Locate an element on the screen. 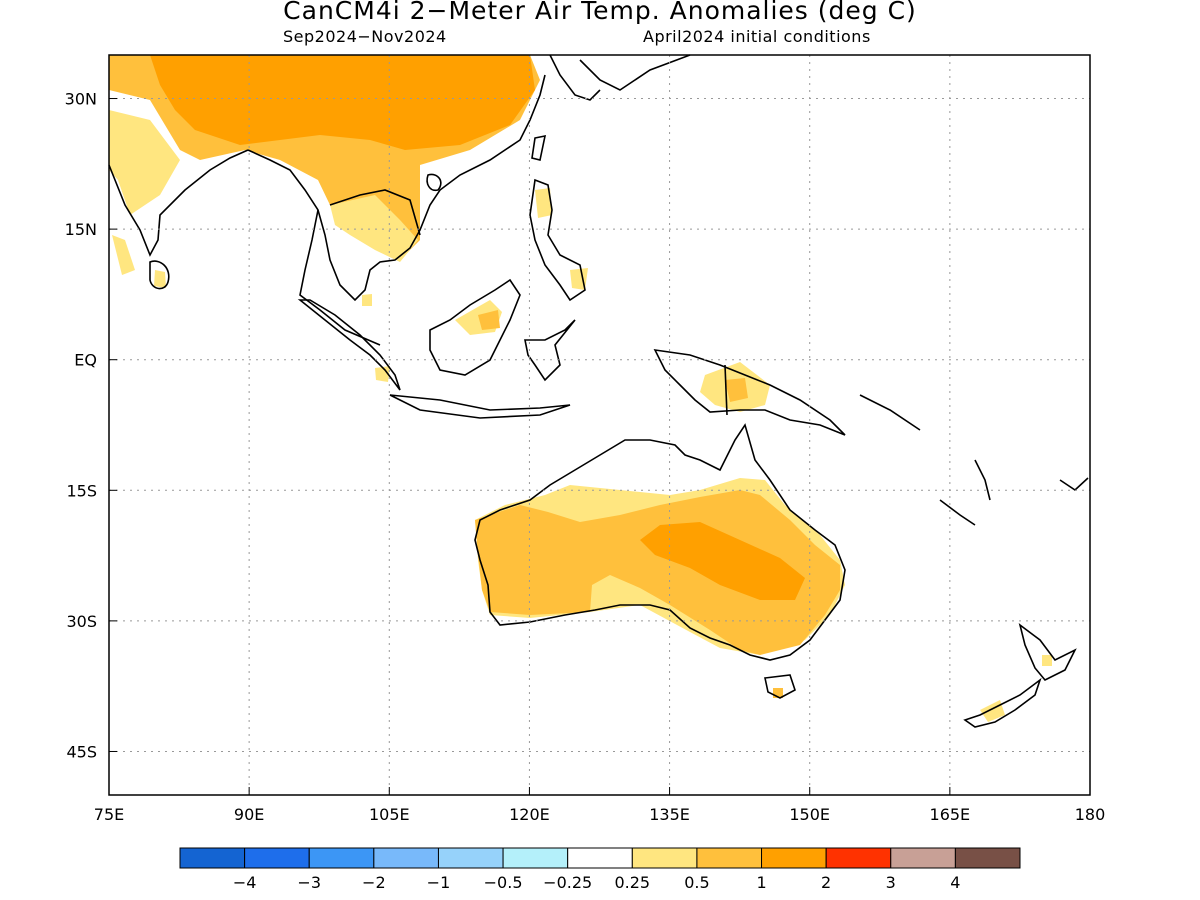 This screenshot has height=900, width=1200. season-label: Sep2024−Nov2024 is located at coordinates (365, 36).